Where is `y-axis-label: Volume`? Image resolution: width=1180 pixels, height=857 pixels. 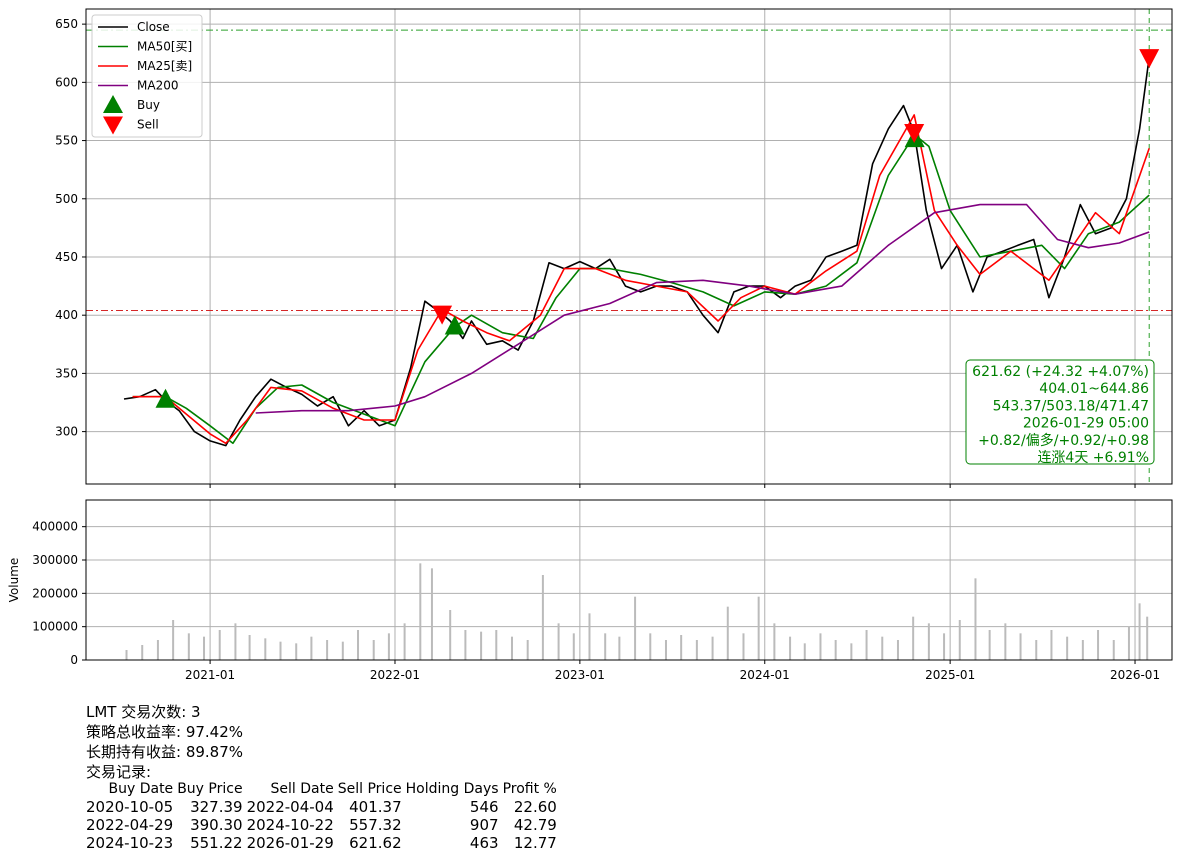 y-axis-label: Volume is located at coordinates (14, 580).